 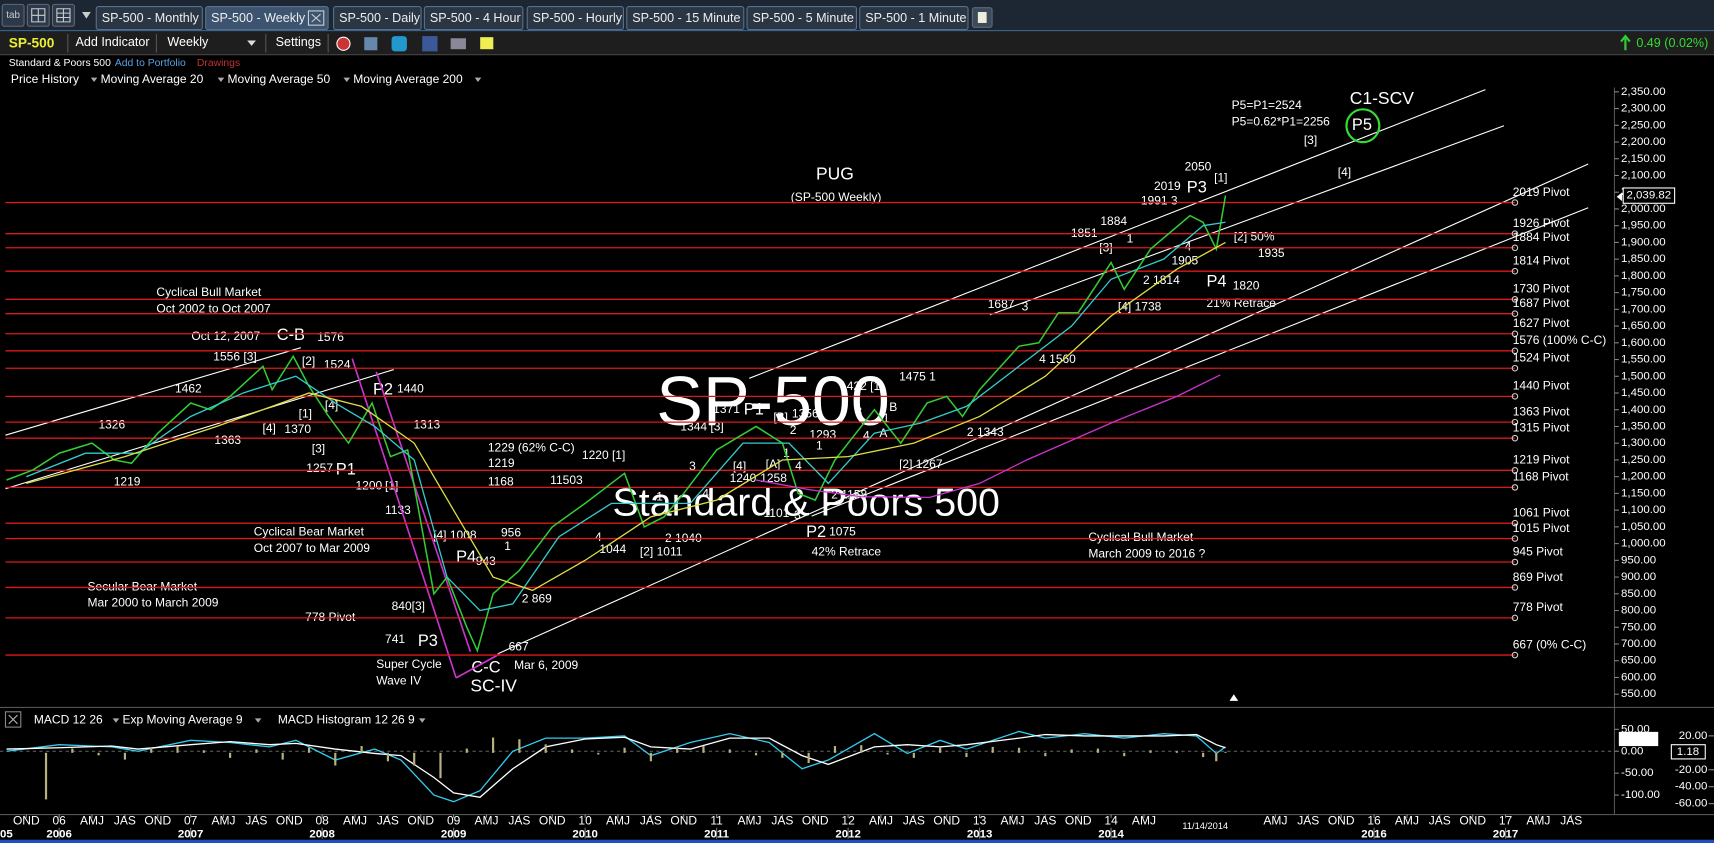 I want to click on menu-button, so click(x=13, y=15).